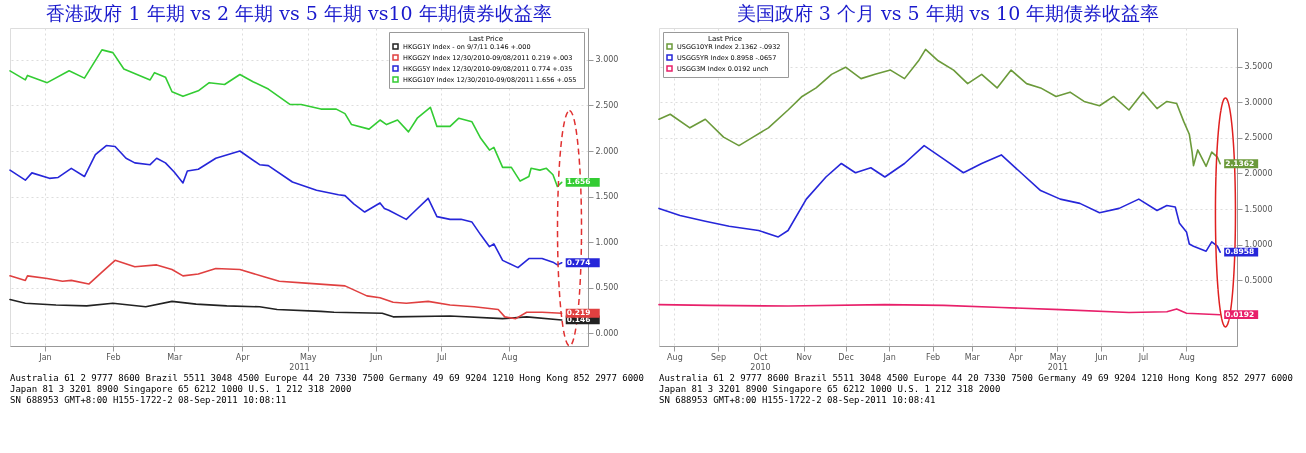  I want to click on x-tick-label: Oct 2010, so click(760, 362).